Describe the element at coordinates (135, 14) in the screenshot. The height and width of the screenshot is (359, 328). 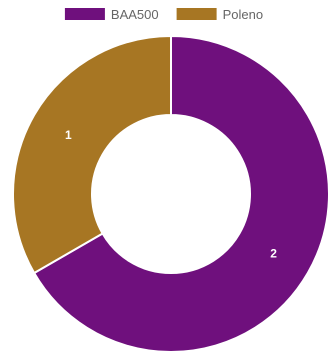
I see `legend-label-baa500: BAA500` at that location.